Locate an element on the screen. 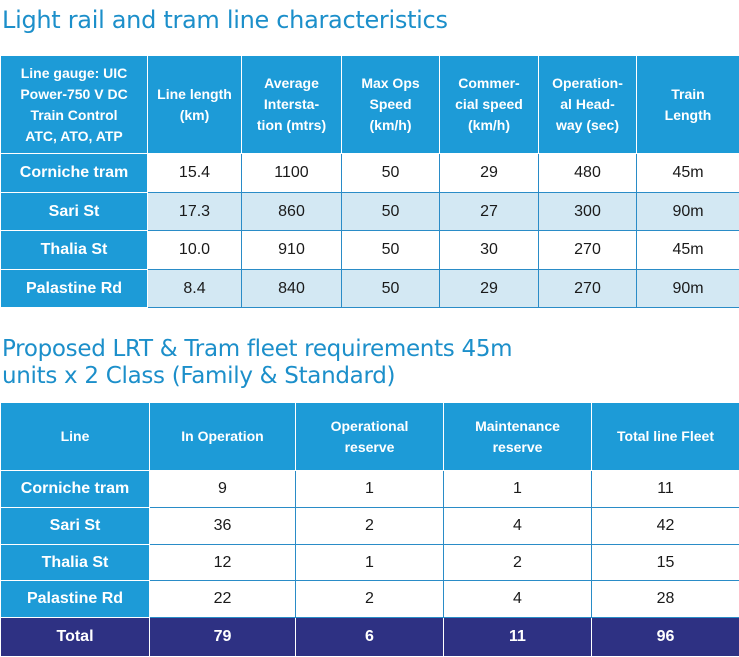 The image size is (739, 657). total-cell: 79 is located at coordinates (223, 637).